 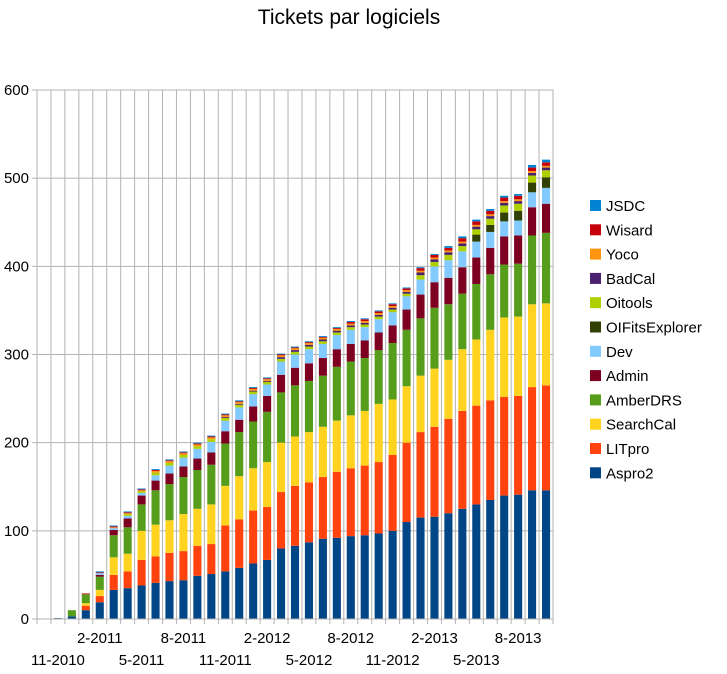 I want to click on bar-segment-jsdc-2-2011, so click(x=99, y=572).